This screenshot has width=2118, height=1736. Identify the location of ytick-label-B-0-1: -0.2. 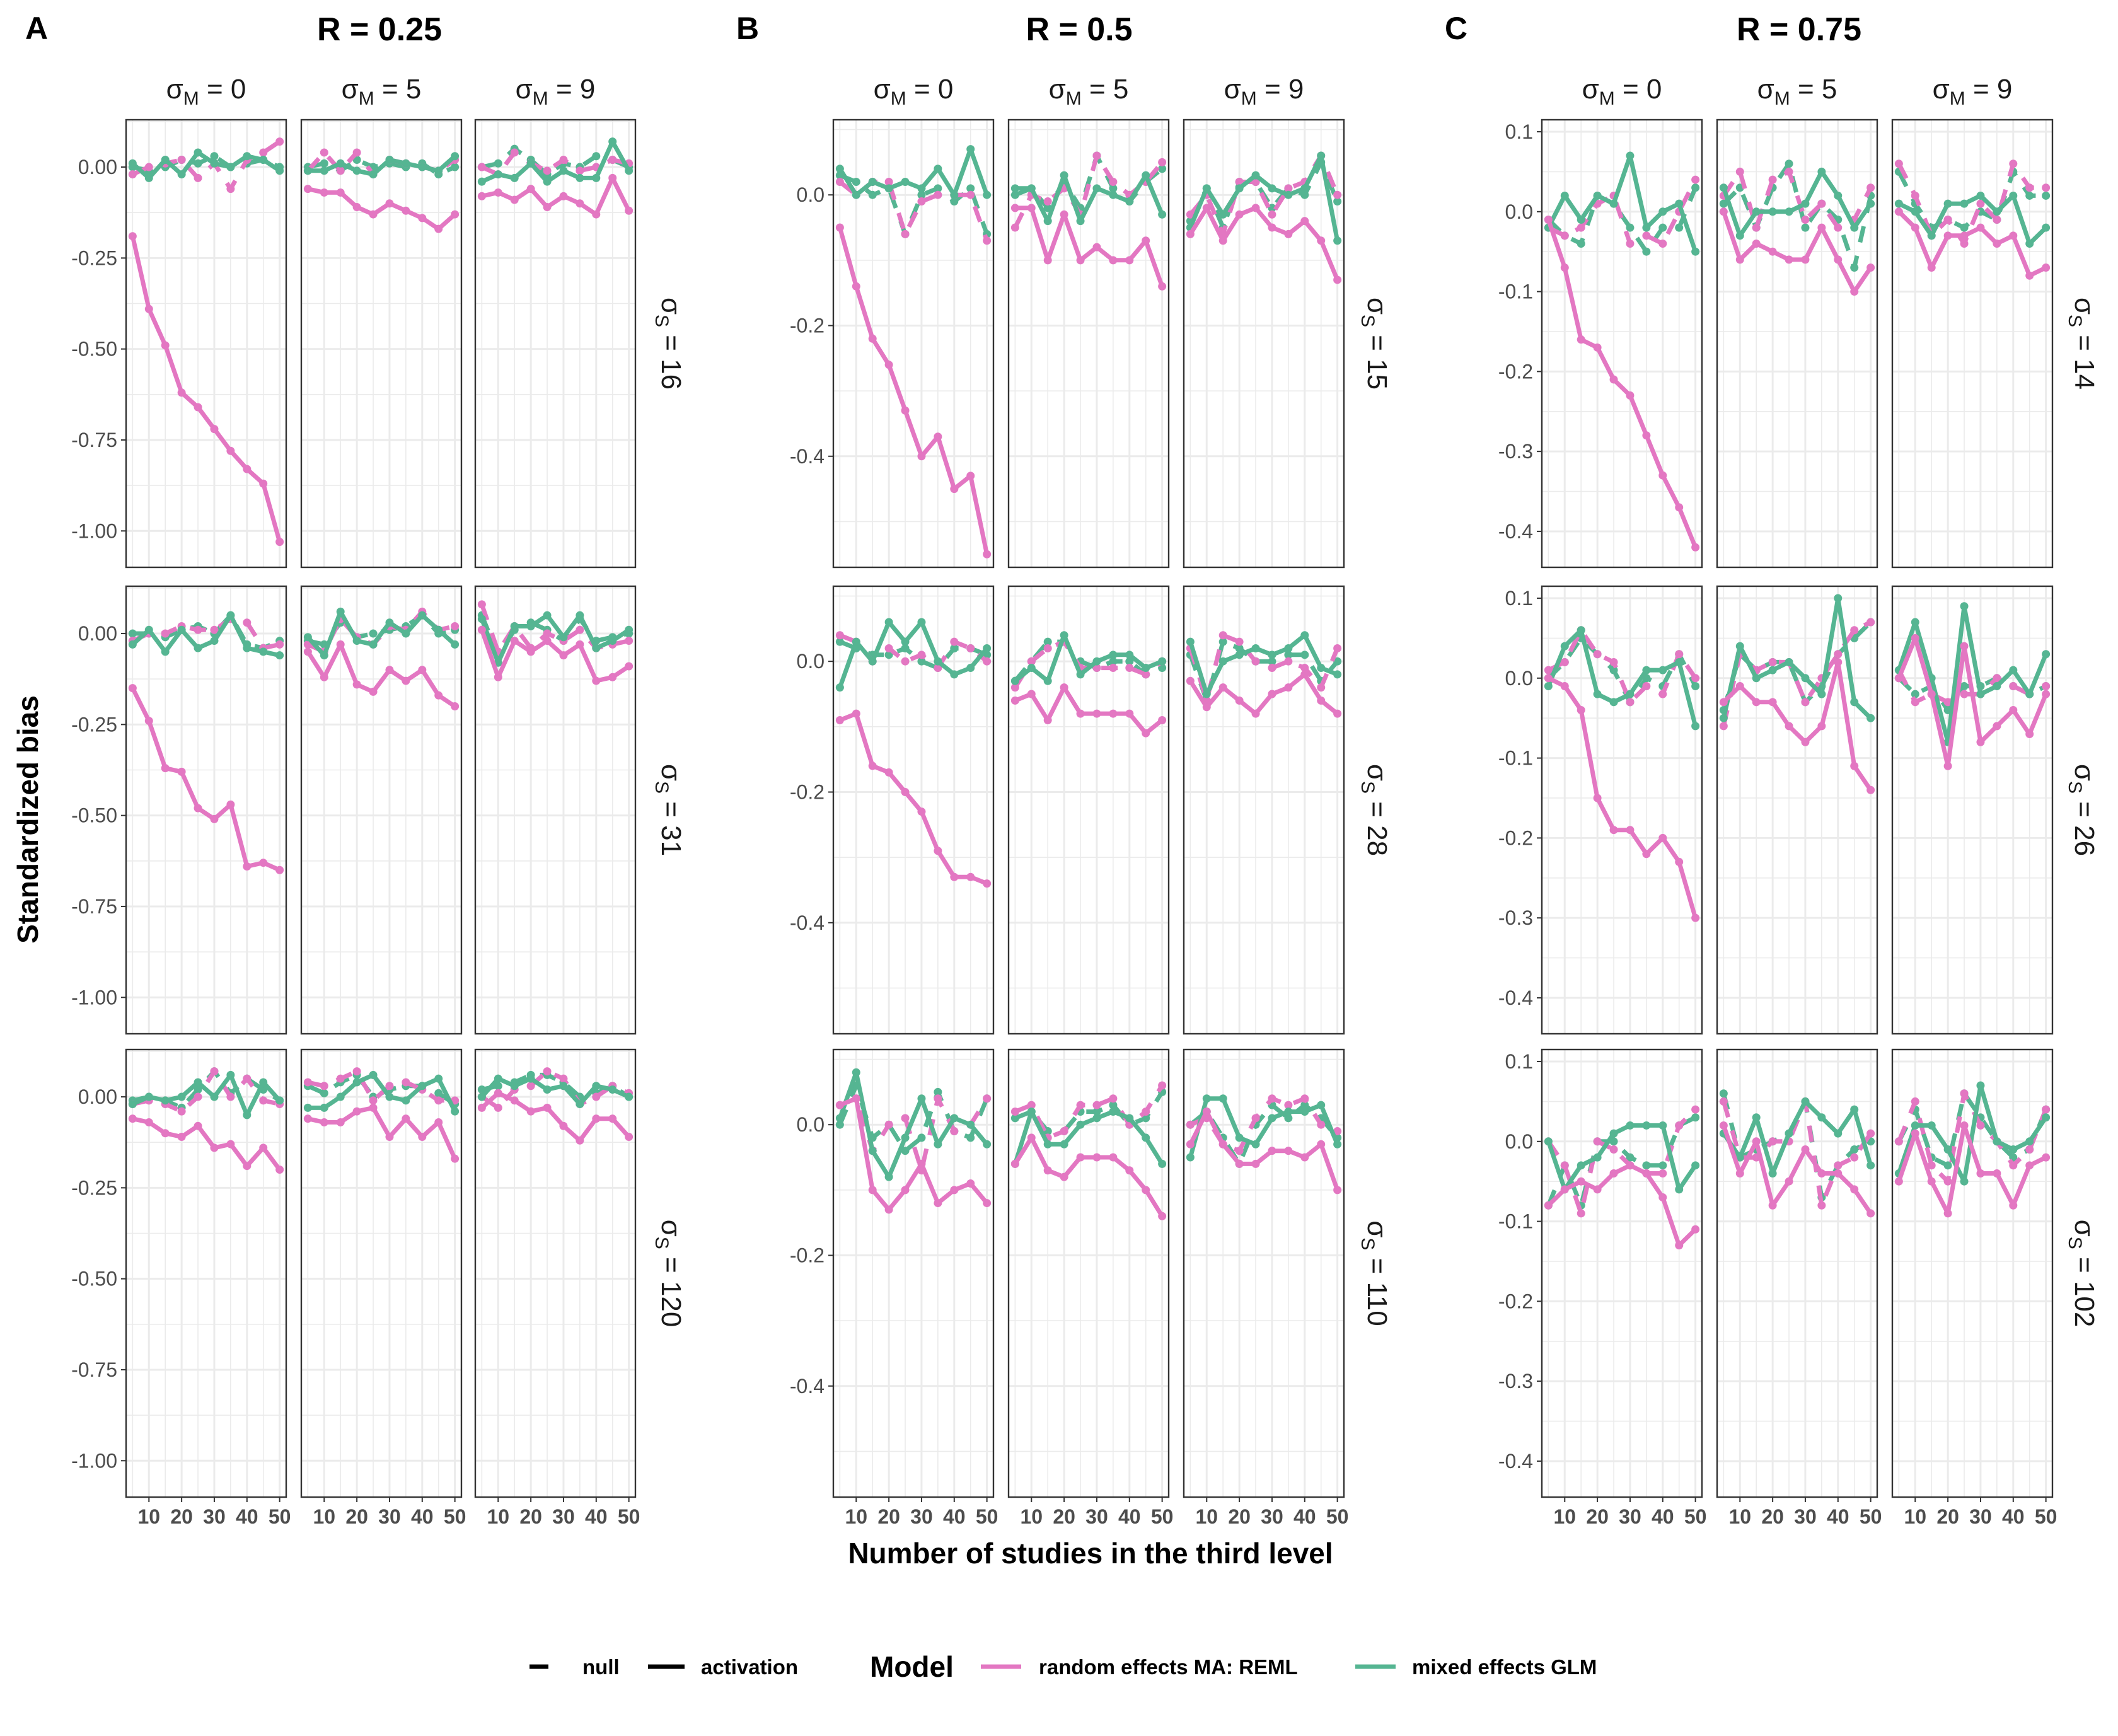
(807, 325).